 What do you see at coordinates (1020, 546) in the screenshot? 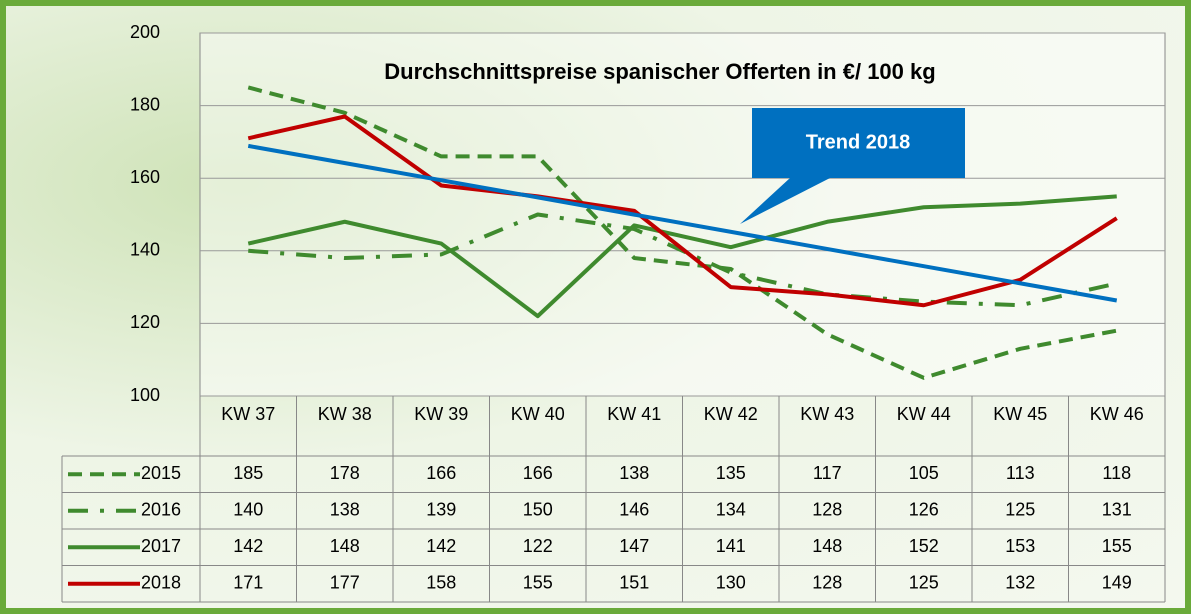
I see `table-value: 153` at bounding box center [1020, 546].